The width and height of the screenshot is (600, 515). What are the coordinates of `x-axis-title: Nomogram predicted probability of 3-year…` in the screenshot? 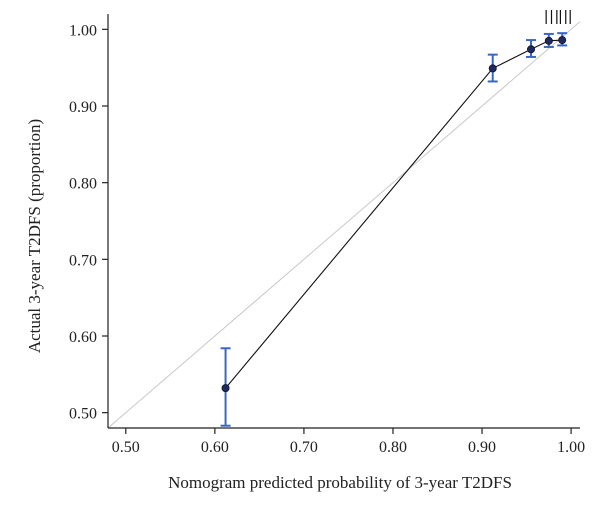 It's located at (340, 482).